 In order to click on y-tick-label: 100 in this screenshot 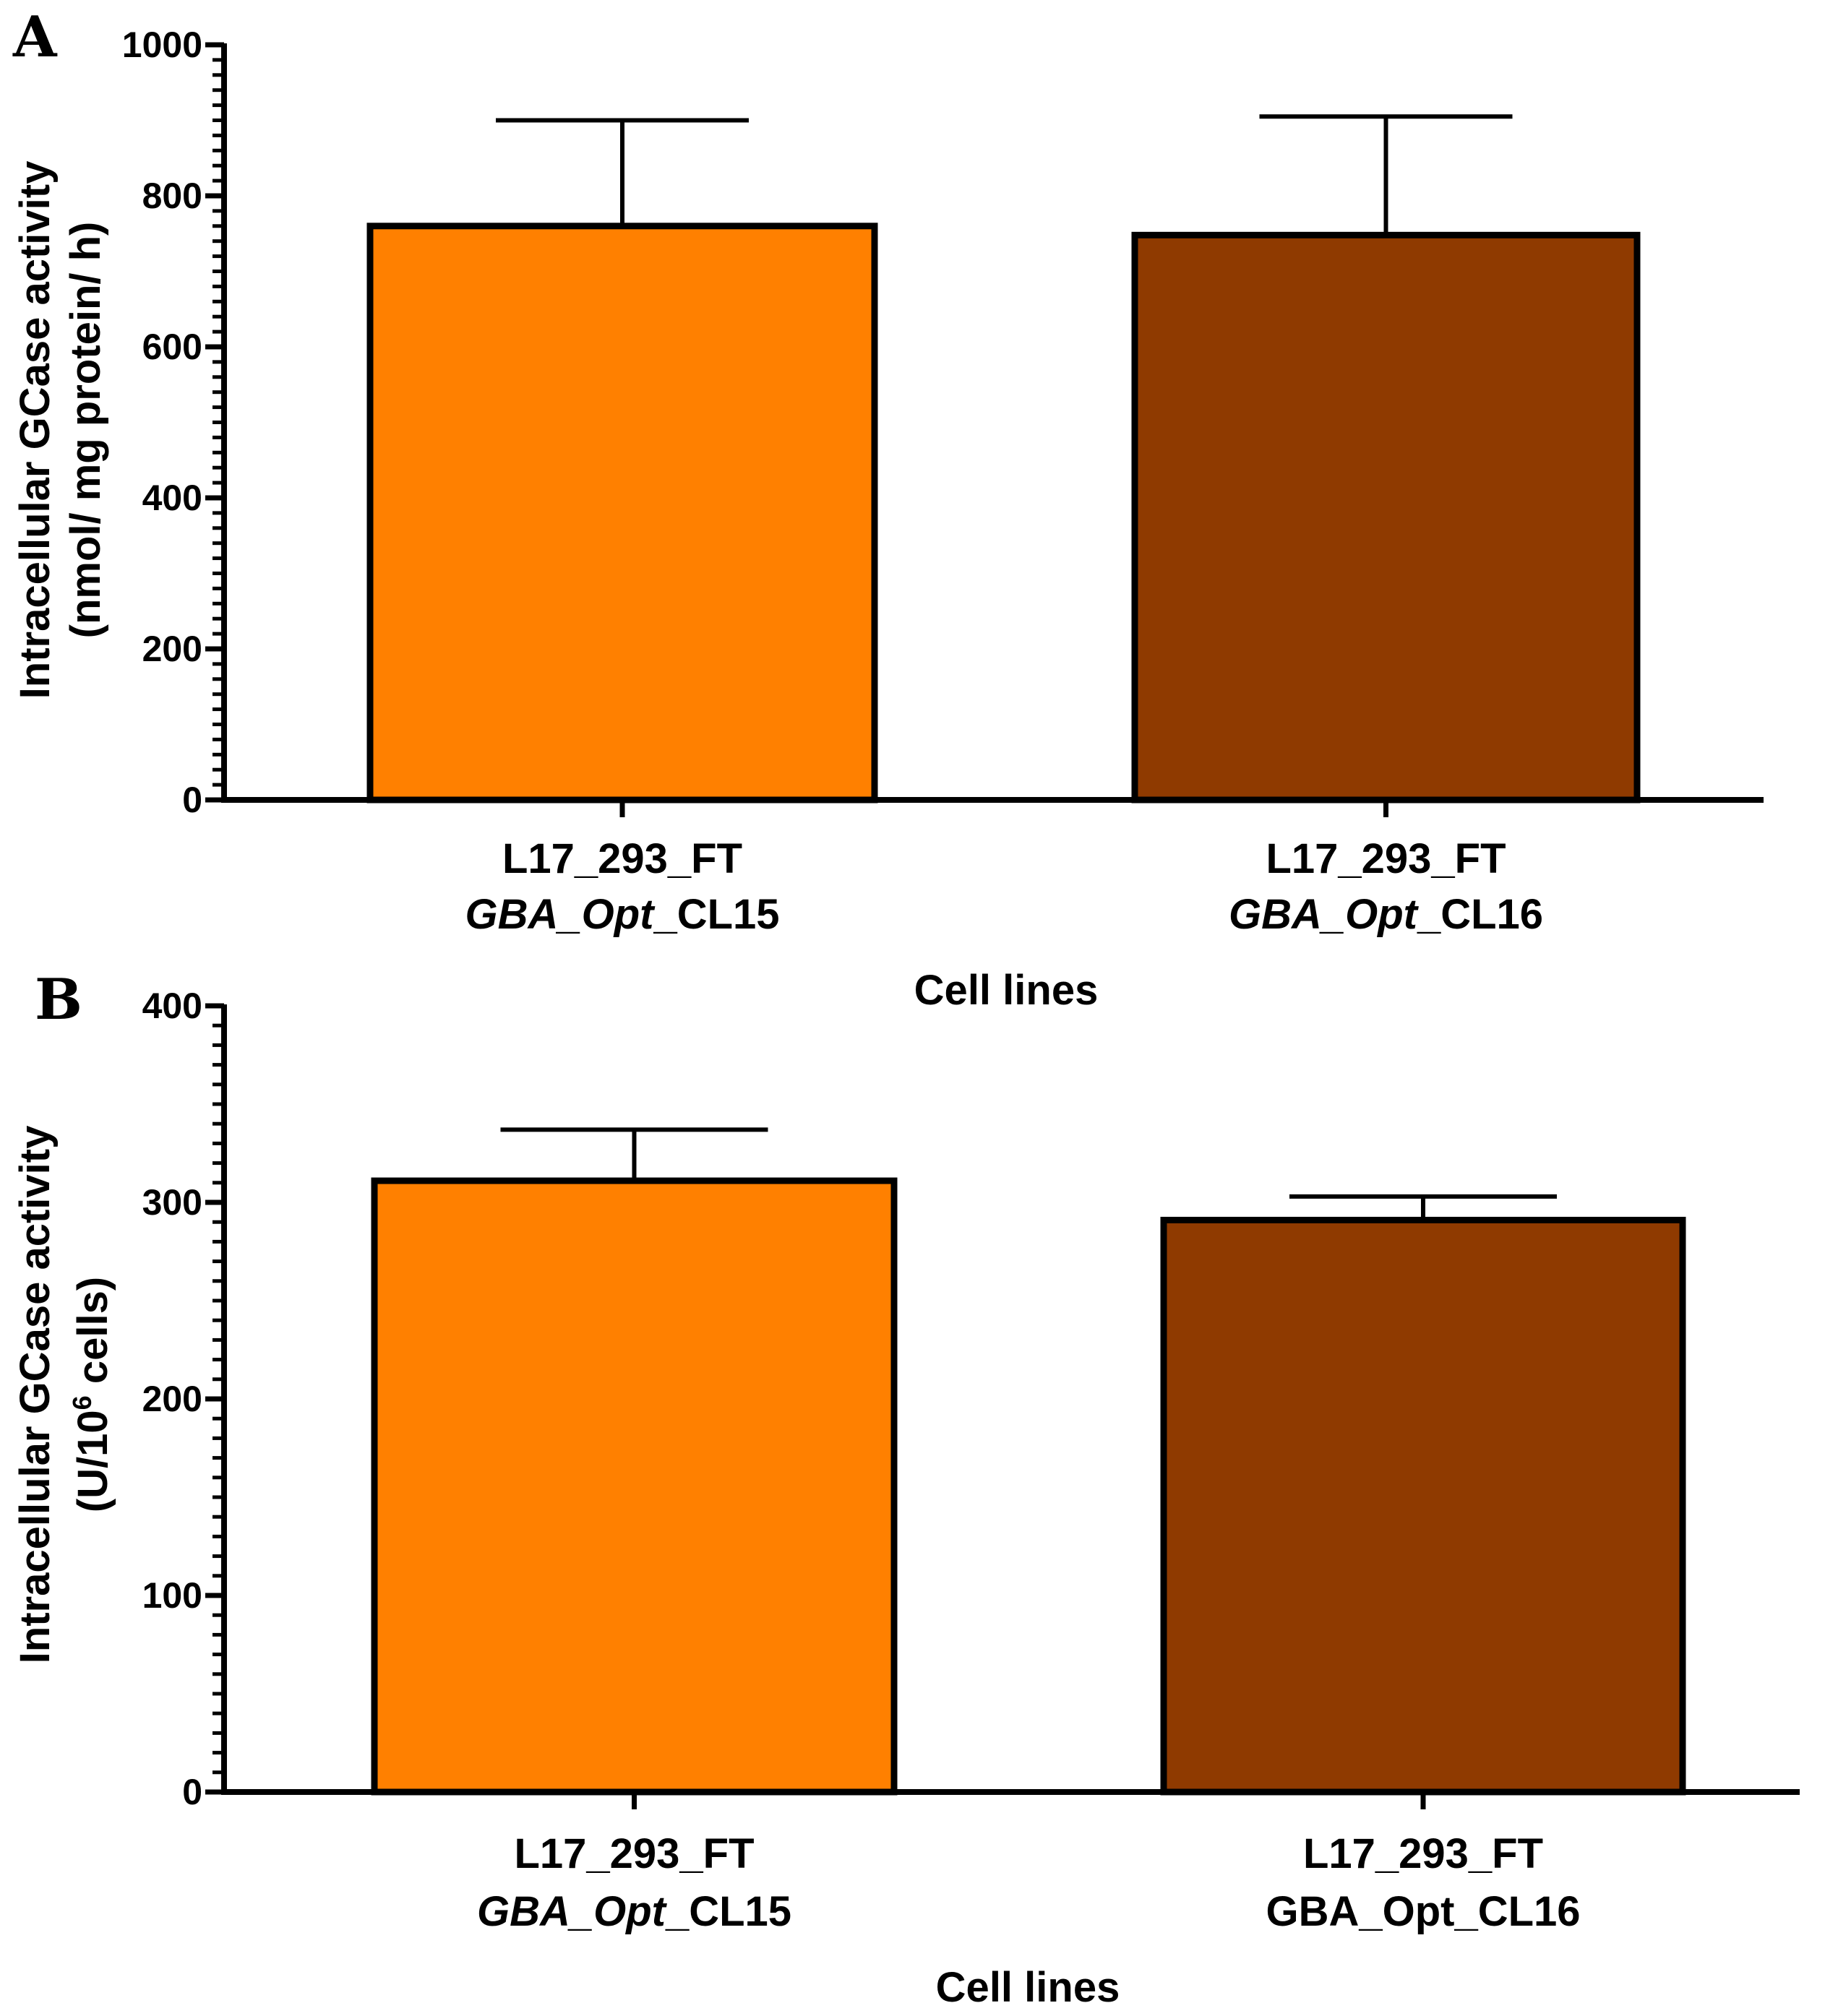, I will do `click(172, 1595)`.